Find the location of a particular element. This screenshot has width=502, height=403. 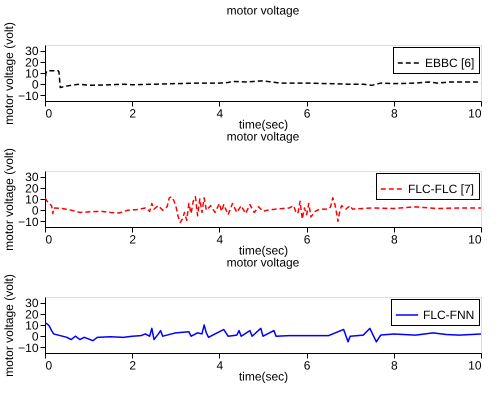

legend-label: EBBC [6] is located at coordinates (449, 63).